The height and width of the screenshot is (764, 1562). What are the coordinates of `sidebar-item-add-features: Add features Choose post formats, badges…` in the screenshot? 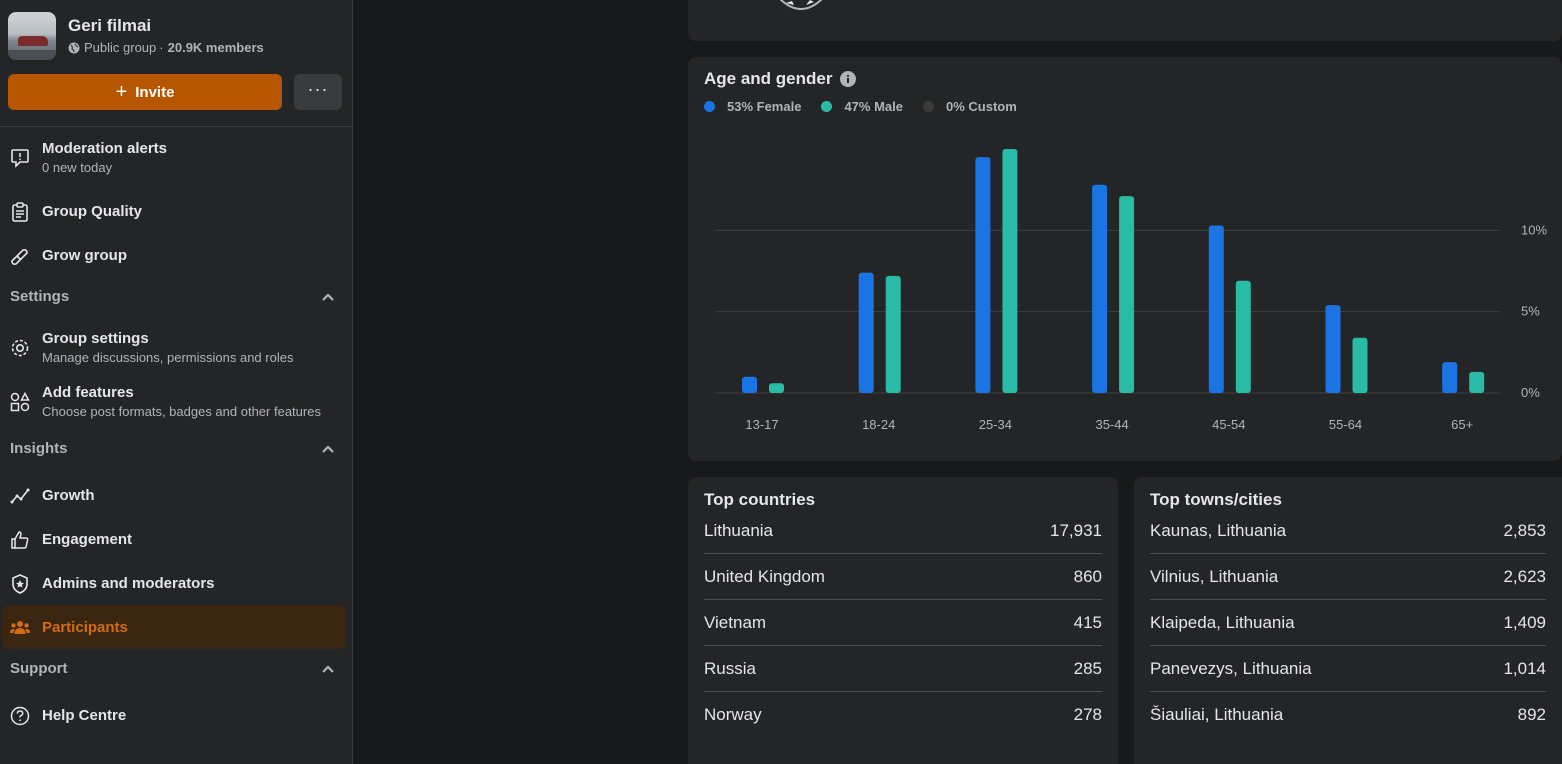 It's located at (177, 402).